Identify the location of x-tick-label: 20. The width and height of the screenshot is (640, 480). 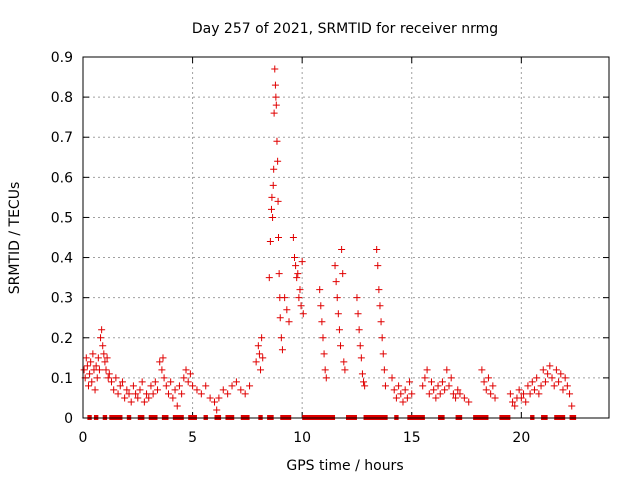
(521, 438).